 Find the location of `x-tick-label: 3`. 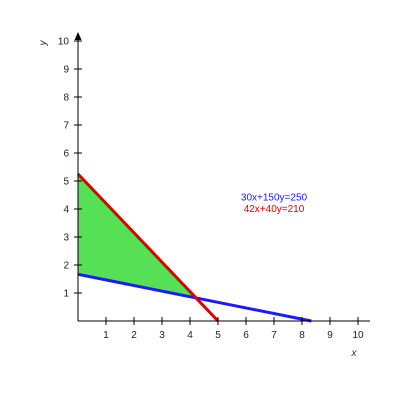

x-tick-label: 3 is located at coordinates (162, 335).